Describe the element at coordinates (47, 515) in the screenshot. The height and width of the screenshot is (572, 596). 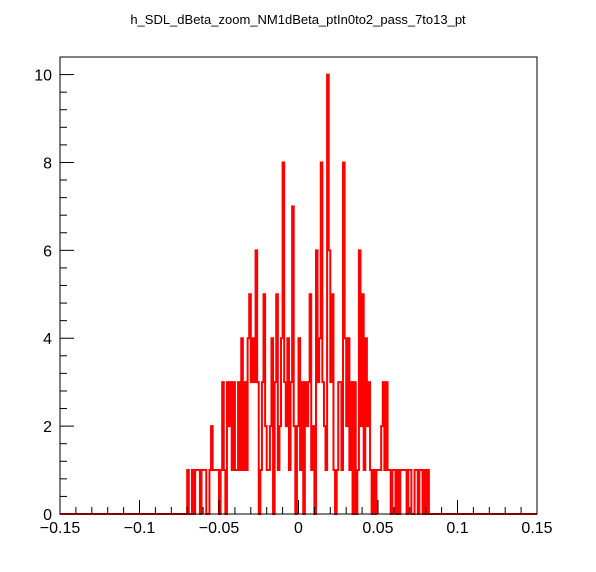
I see `y-tick-label: 0` at that location.